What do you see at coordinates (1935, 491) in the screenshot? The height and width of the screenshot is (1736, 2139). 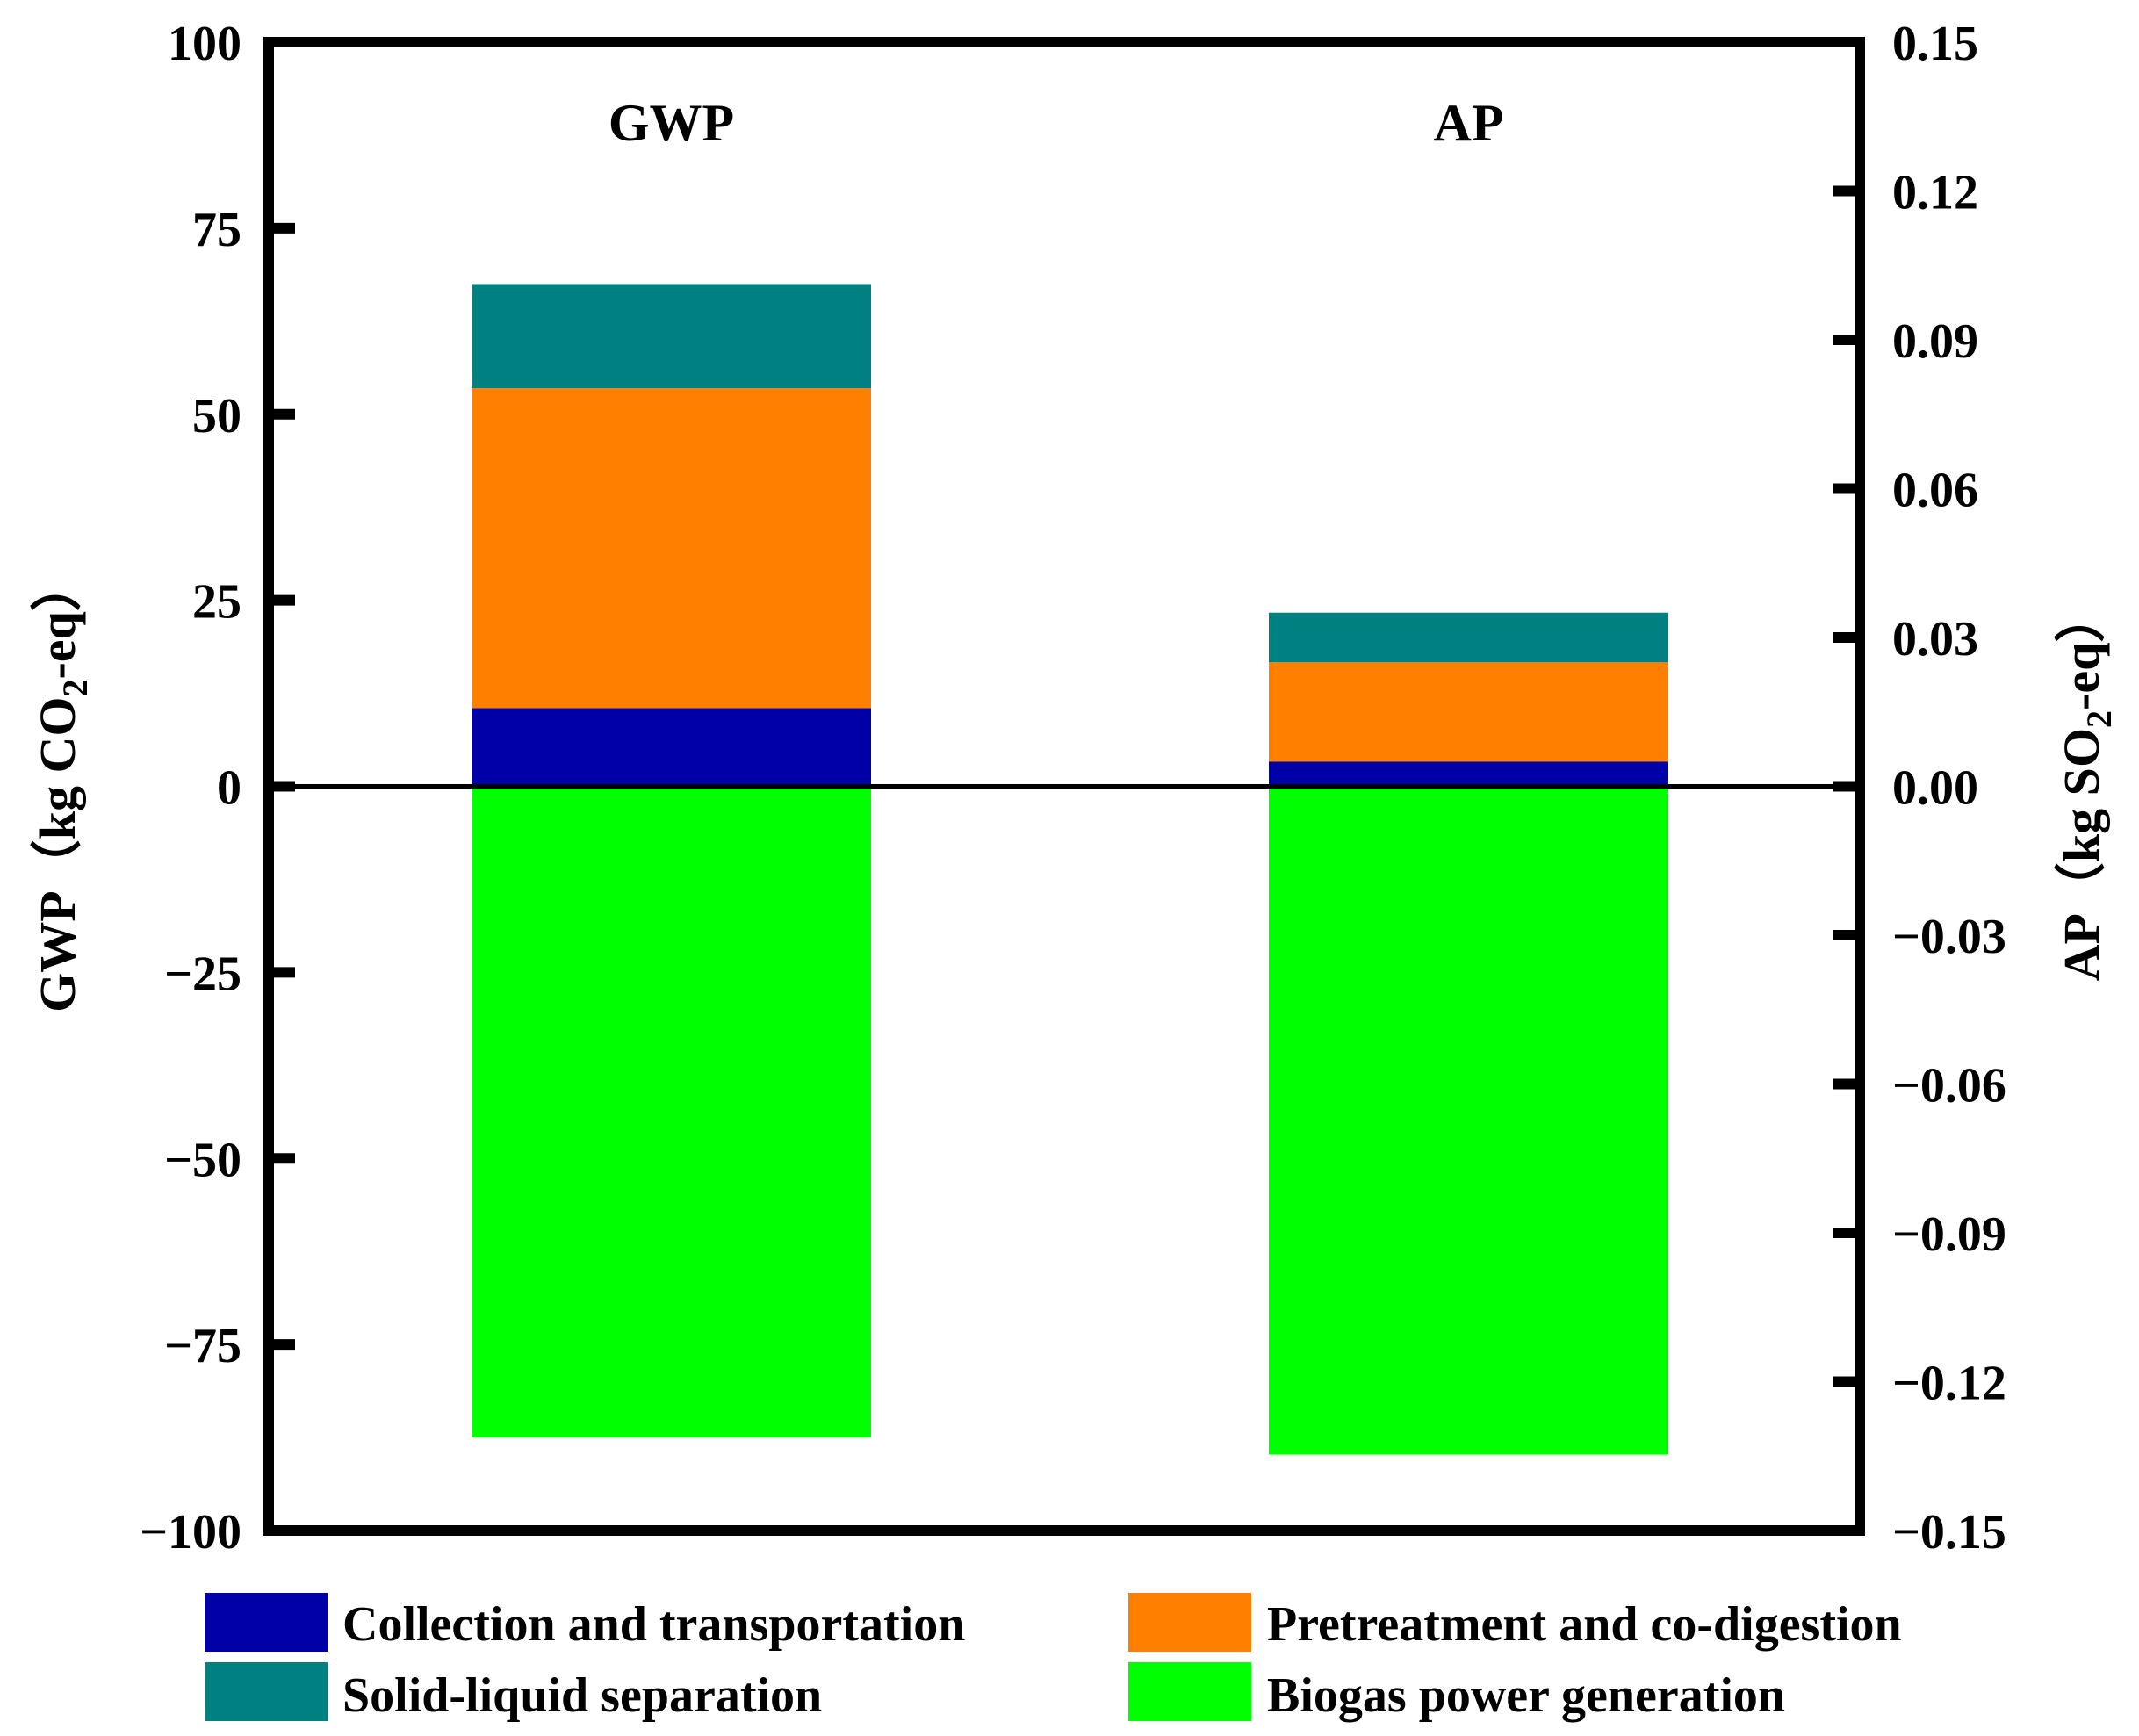 I see `right-tick-label: 0.06` at bounding box center [1935, 491].